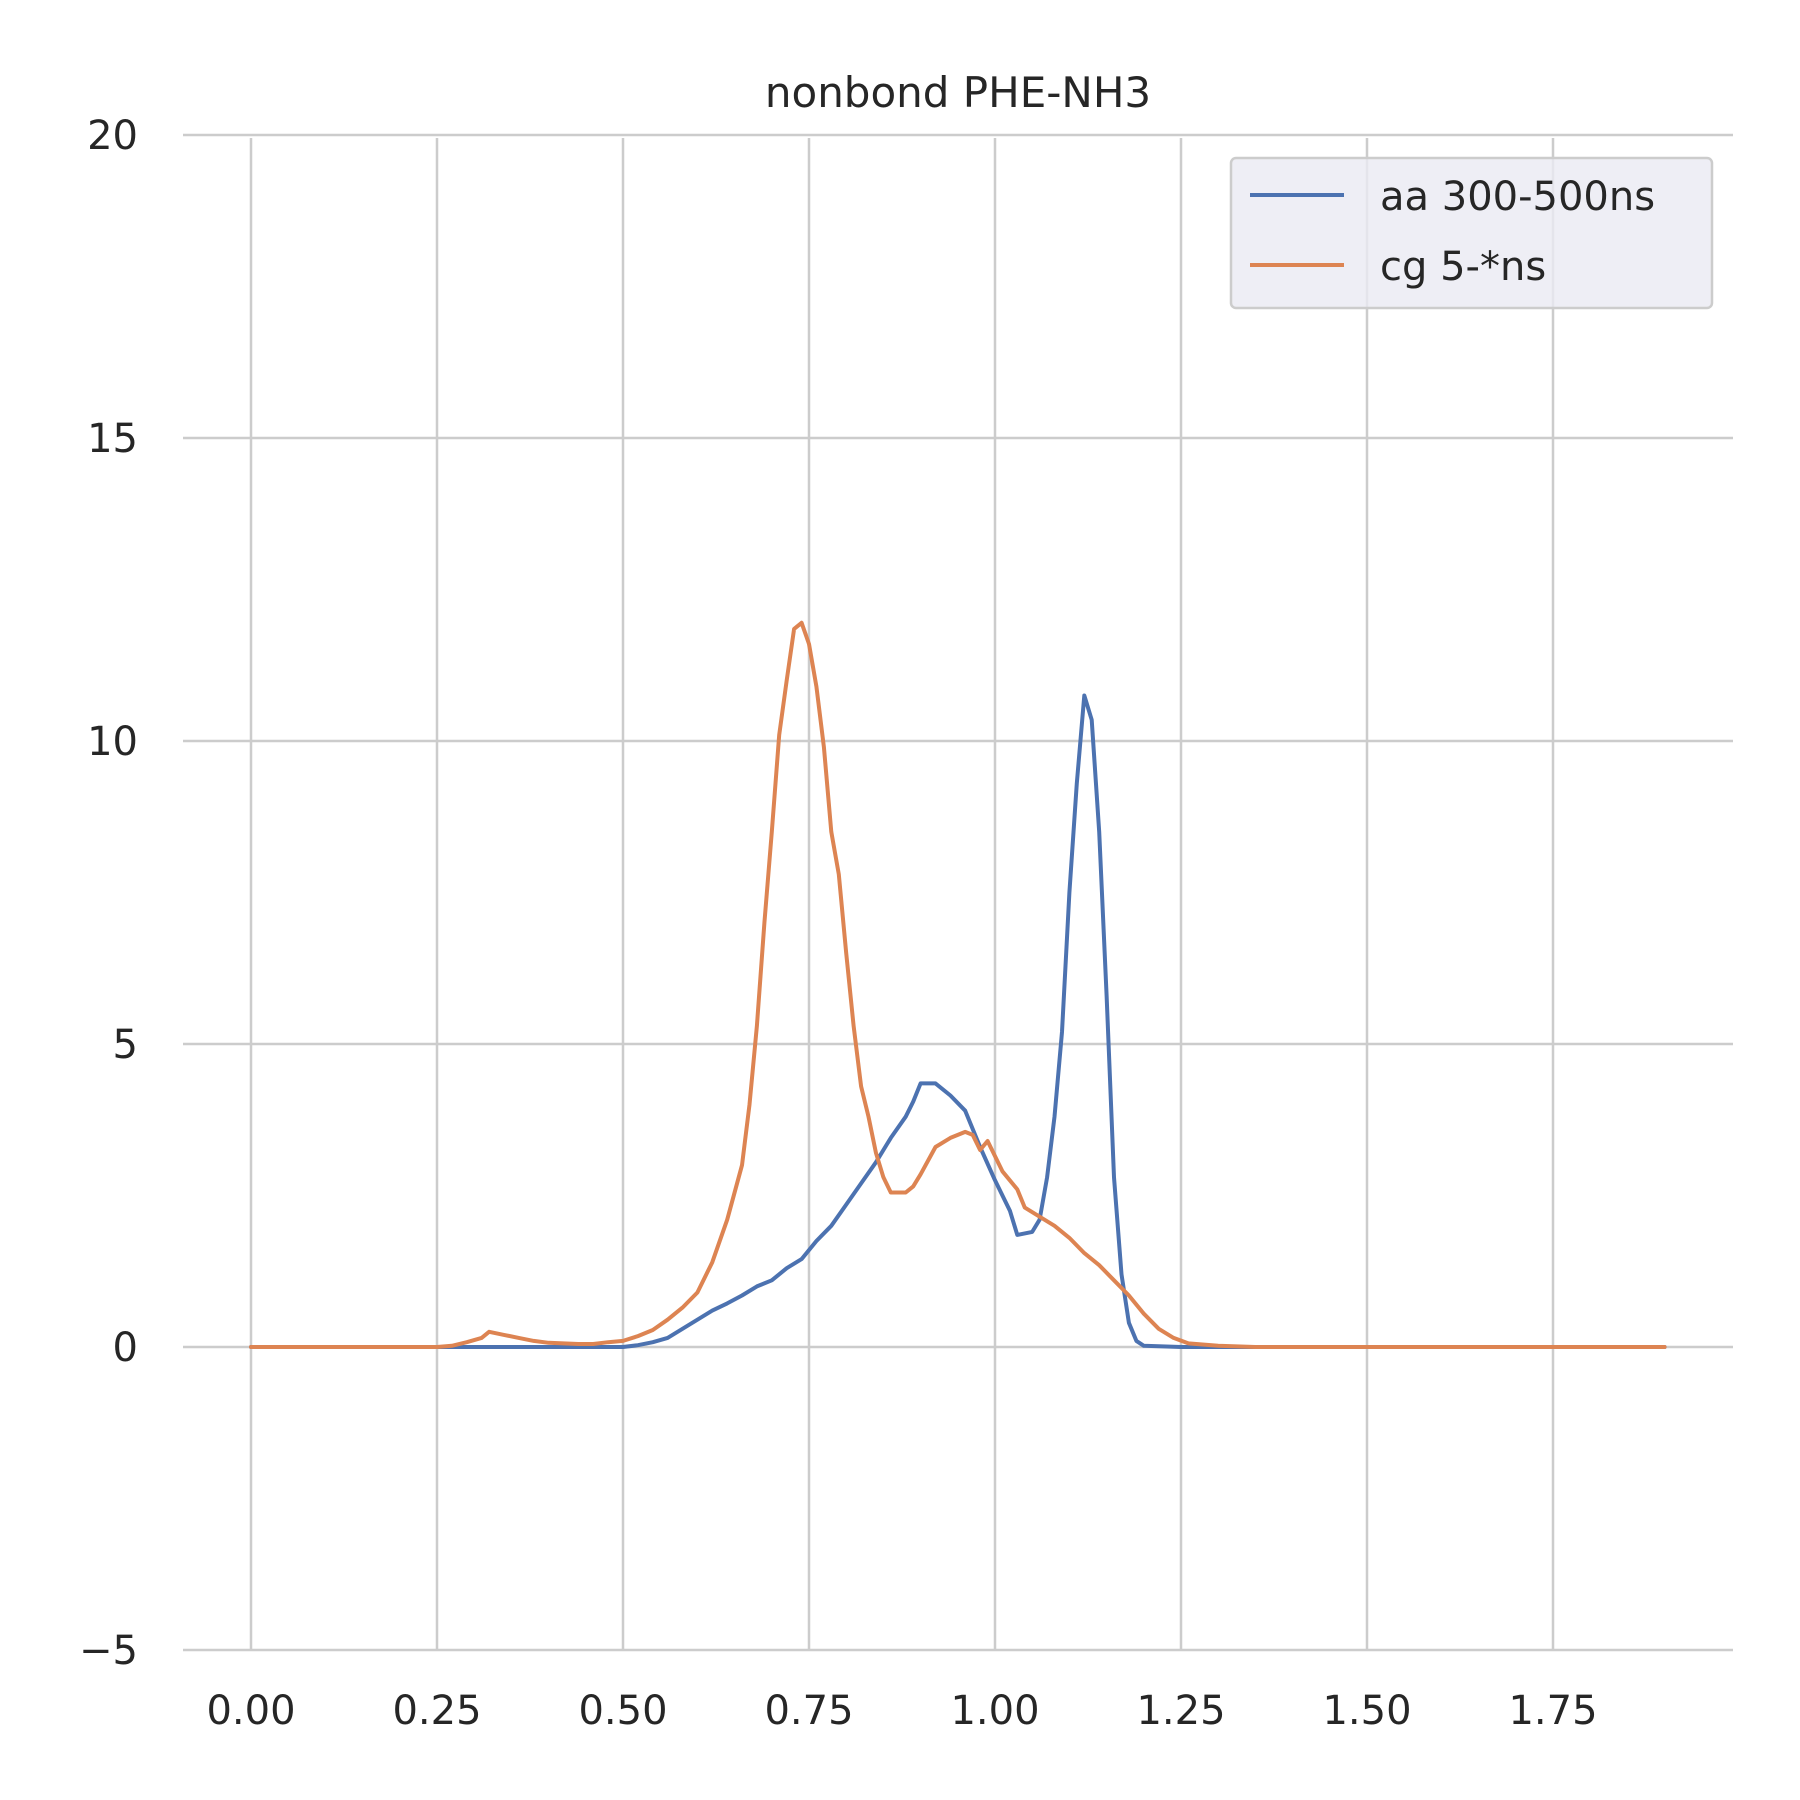 The width and height of the screenshot is (1800, 1800). What do you see at coordinates (250, 1711) in the screenshot?
I see `x-tick-label: 0.00` at bounding box center [250, 1711].